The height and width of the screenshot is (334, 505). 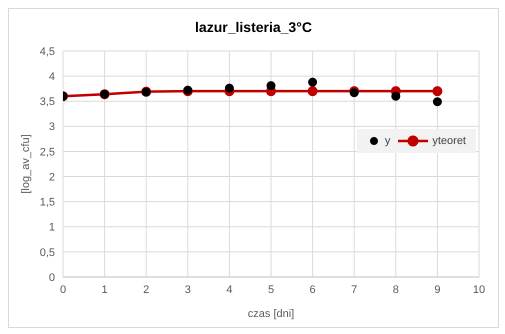 What do you see at coordinates (271, 290) in the screenshot?
I see `x-tick-label: 5` at bounding box center [271, 290].